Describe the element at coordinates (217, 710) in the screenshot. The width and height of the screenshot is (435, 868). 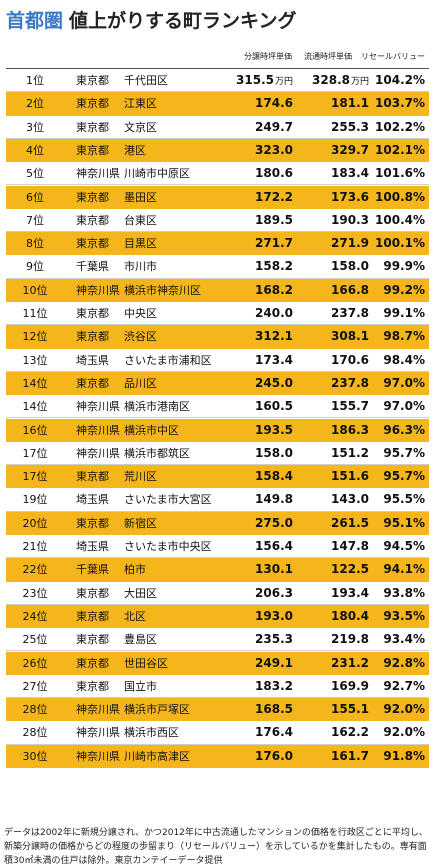
I see `table-row: 28位 神奈川県 横浜市戸塚区 168.5 155.1 92.0%` at that location.